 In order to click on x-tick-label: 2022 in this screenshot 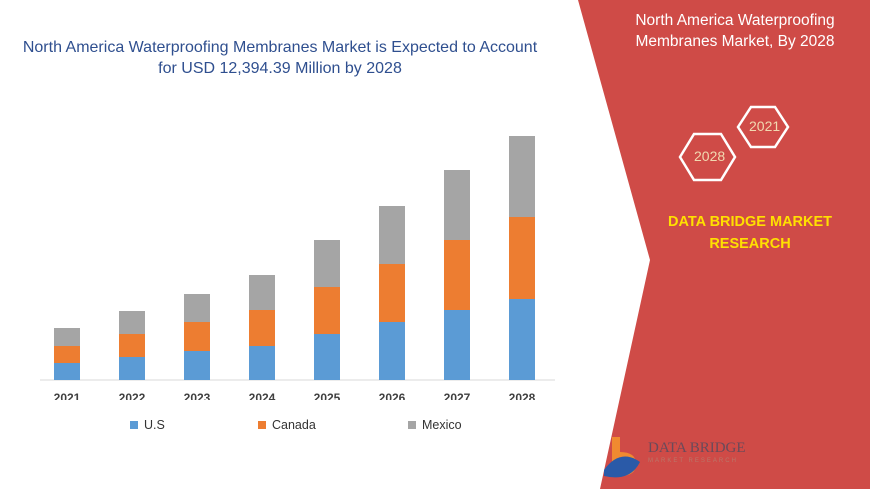, I will do `click(132, 395)`.